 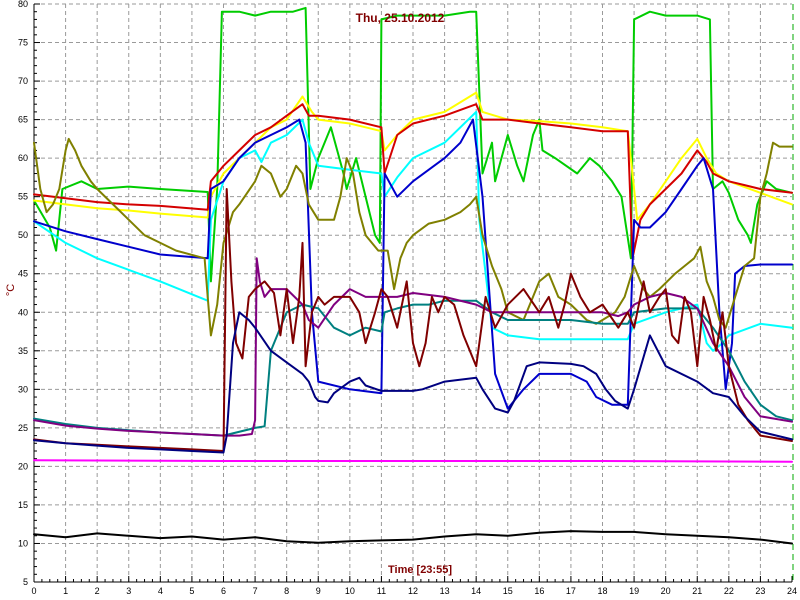 I want to click on y-tick-label: 20, so click(x=23, y=466).